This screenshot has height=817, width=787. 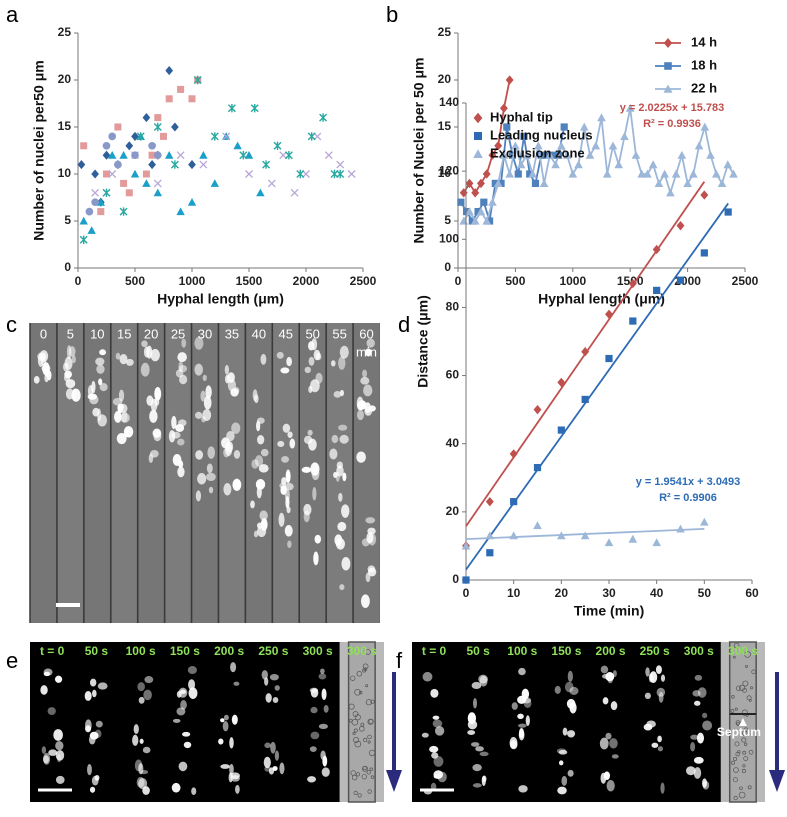 I want to click on y-tick-label: 60, so click(x=453, y=375).